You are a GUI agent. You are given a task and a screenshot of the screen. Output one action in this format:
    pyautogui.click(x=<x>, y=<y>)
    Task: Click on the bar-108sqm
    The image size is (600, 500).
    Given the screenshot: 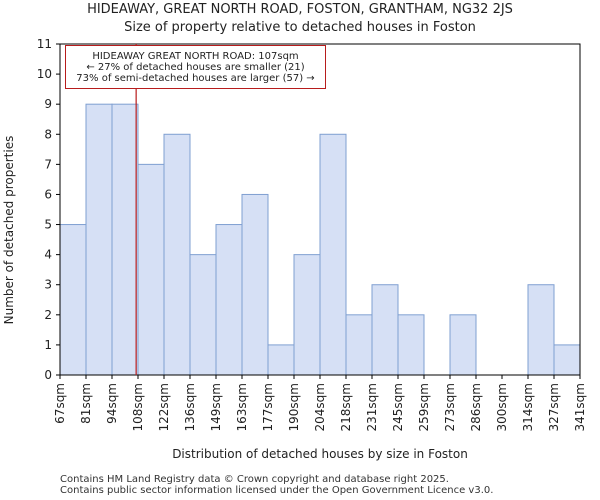 What is the action you would take?
    pyautogui.click(x=151, y=269)
    